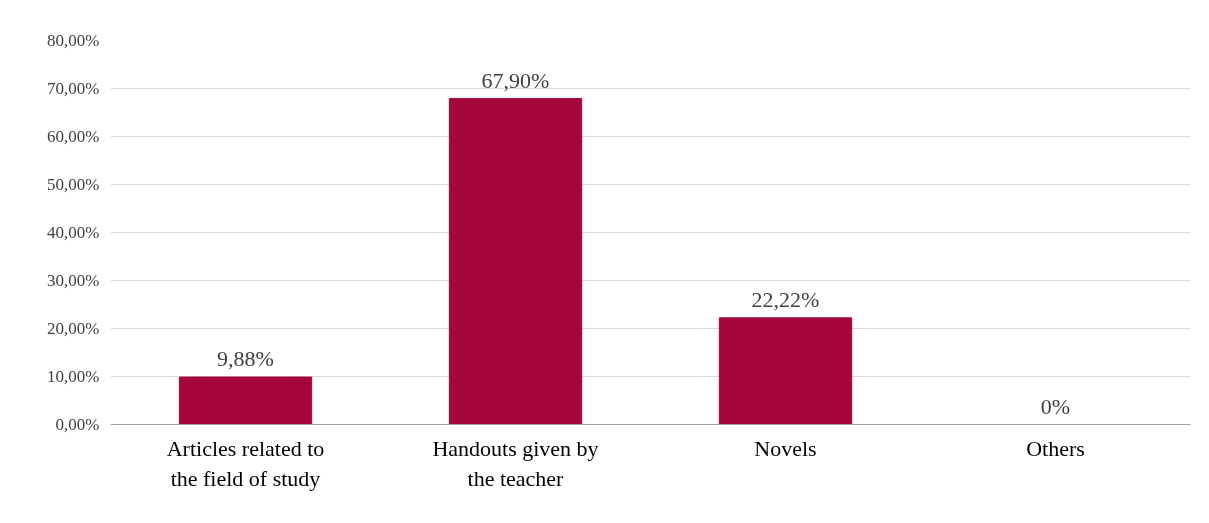 Image resolution: width=1209 pixels, height=523 pixels. I want to click on data-label: 67,90%, so click(515, 80).